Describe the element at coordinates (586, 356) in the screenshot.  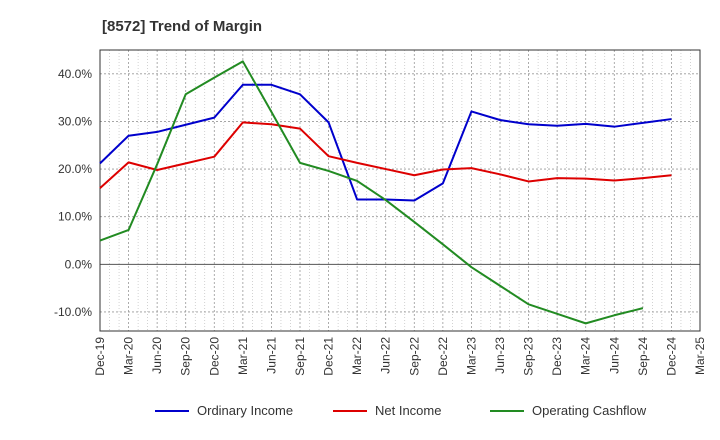
I see `x-tick-label: Mar-24` at that location.